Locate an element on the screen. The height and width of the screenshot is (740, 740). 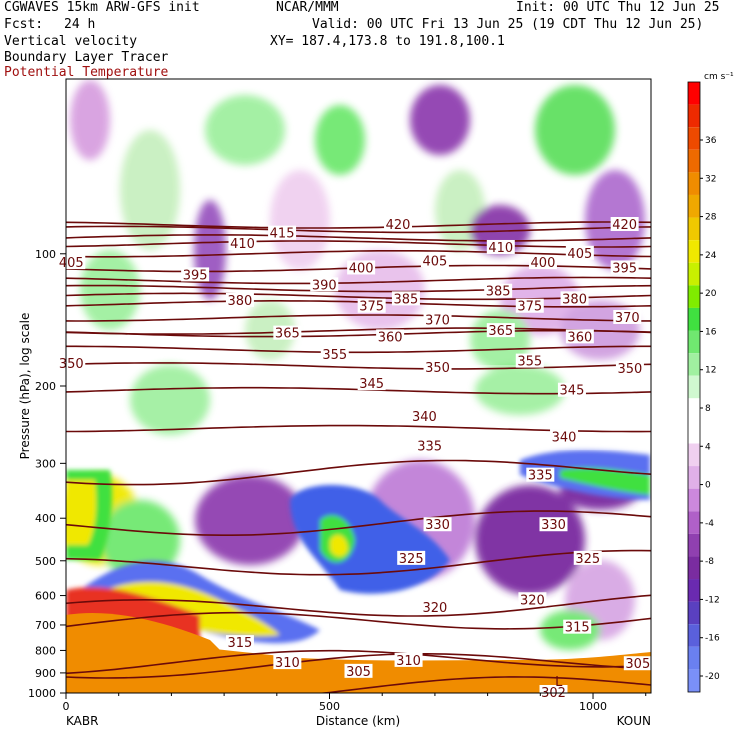
colorbar-units: cm s⁻¹ is located at coordinates (719, 77).